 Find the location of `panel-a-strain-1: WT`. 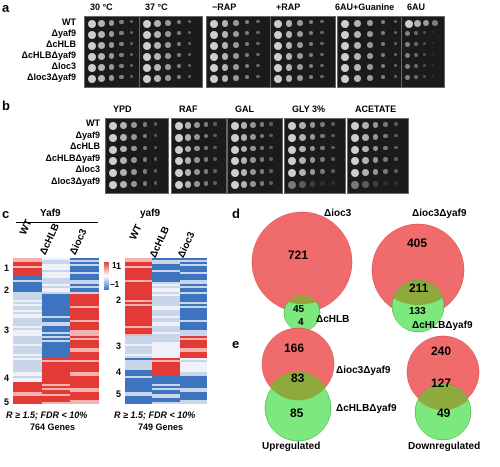

panel-a-strain-1: WT is located at coordinates (69, 22).